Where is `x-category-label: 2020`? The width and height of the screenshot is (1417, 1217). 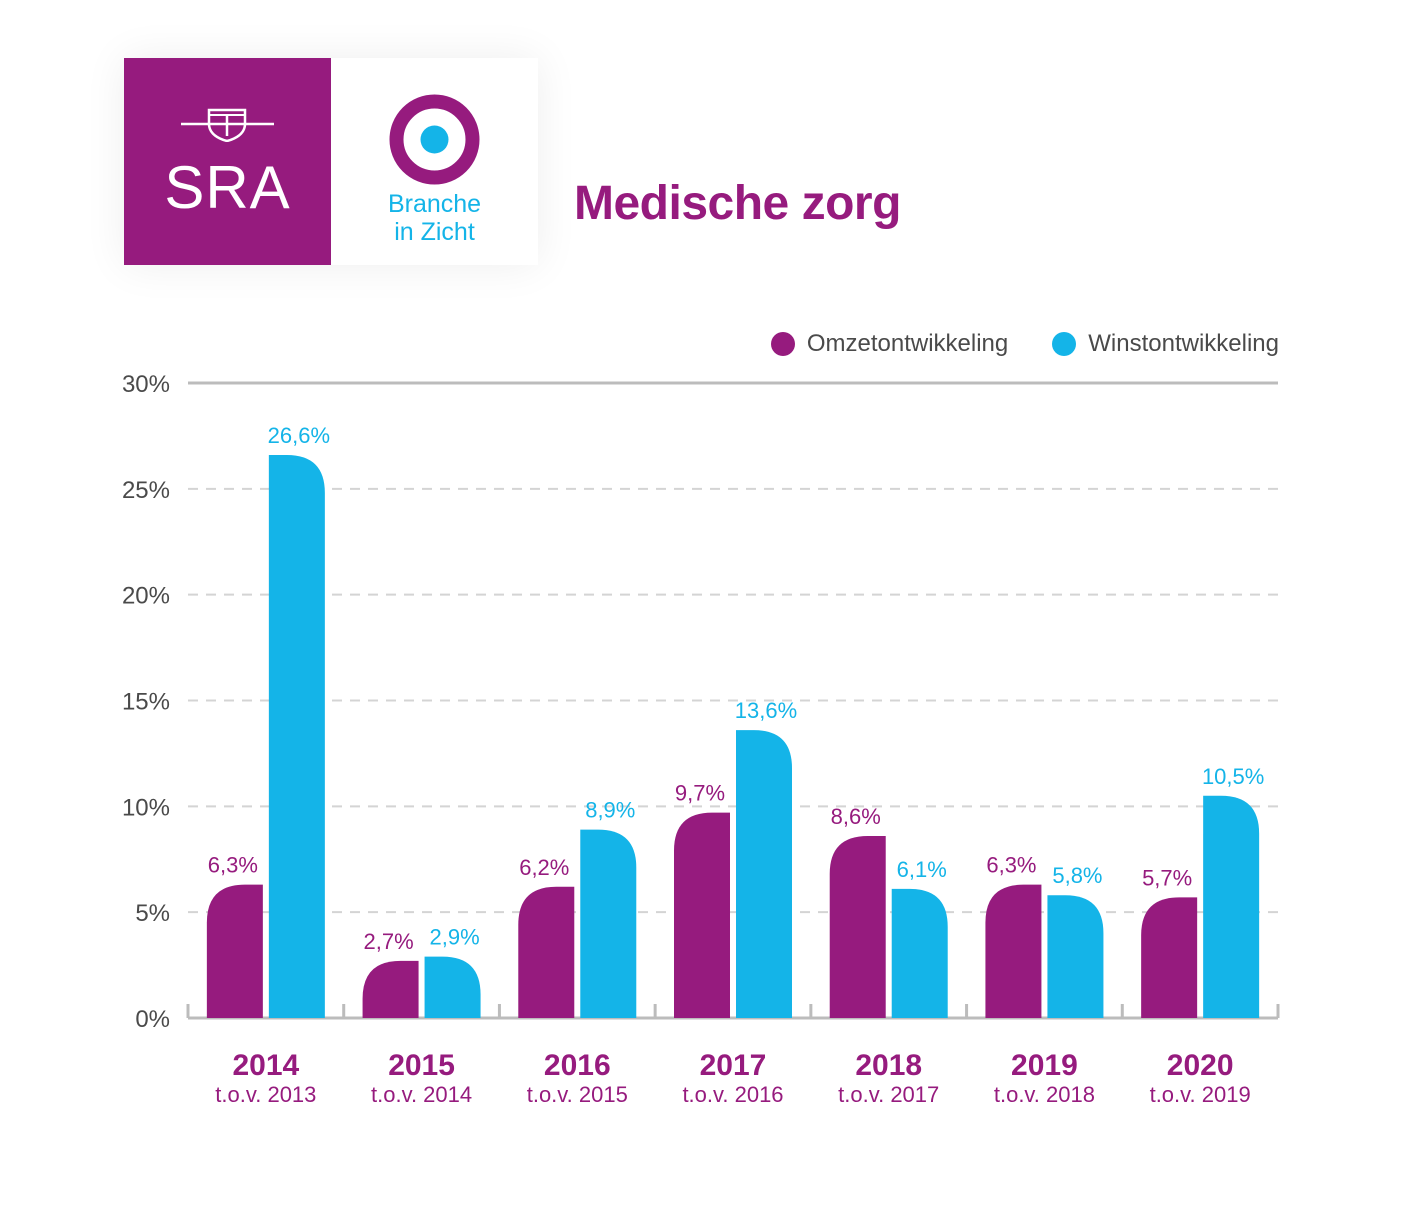 x-category-label: 2020 is located at coordinates (1200, 1065).